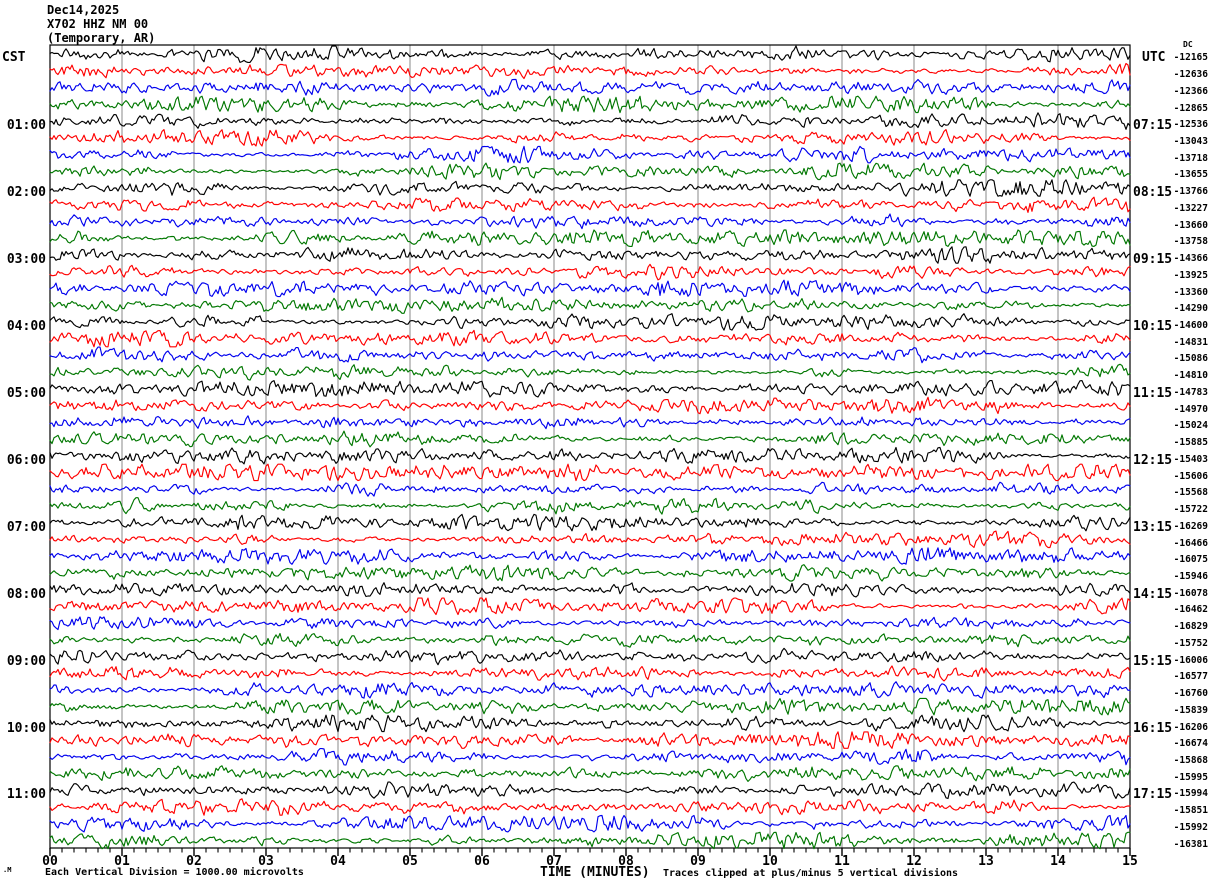 The image size is (1210, 886). Describe the element at coordinates (1153, 527) in the screenshot. I see `utc-hour-label: 13:15` at that location.